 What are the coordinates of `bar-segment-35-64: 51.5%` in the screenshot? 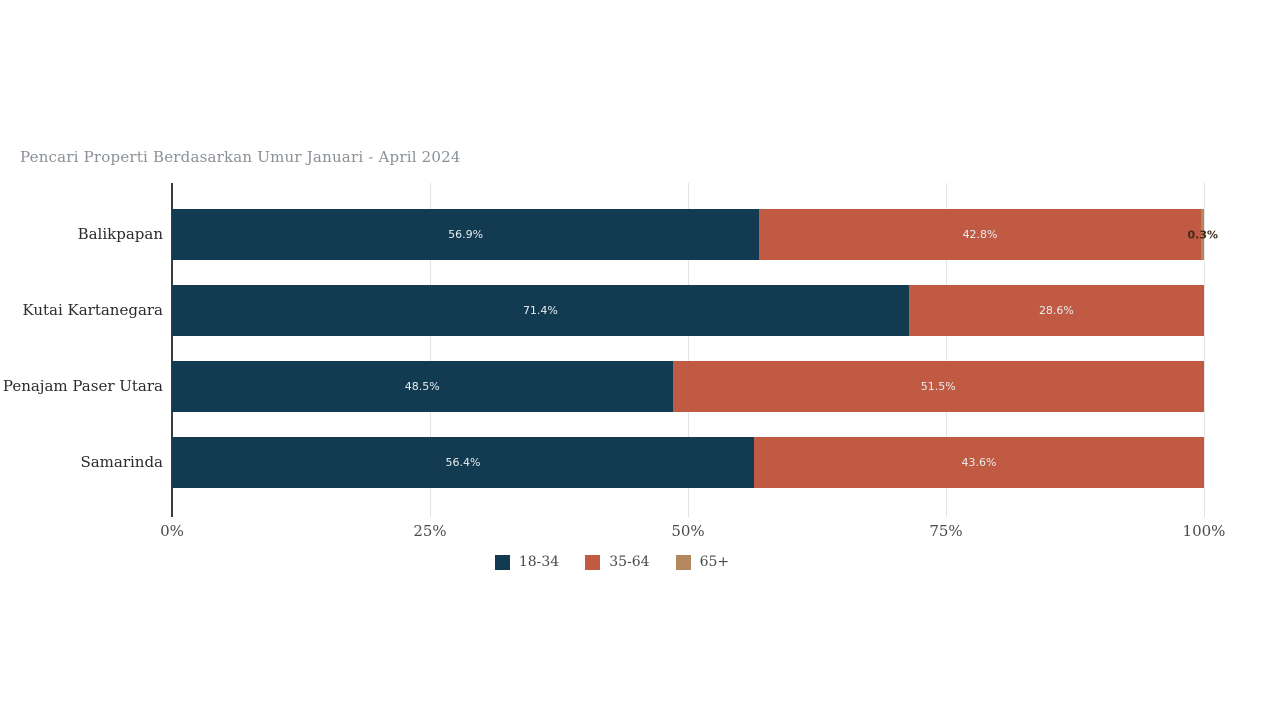 It's located at (938, 386).